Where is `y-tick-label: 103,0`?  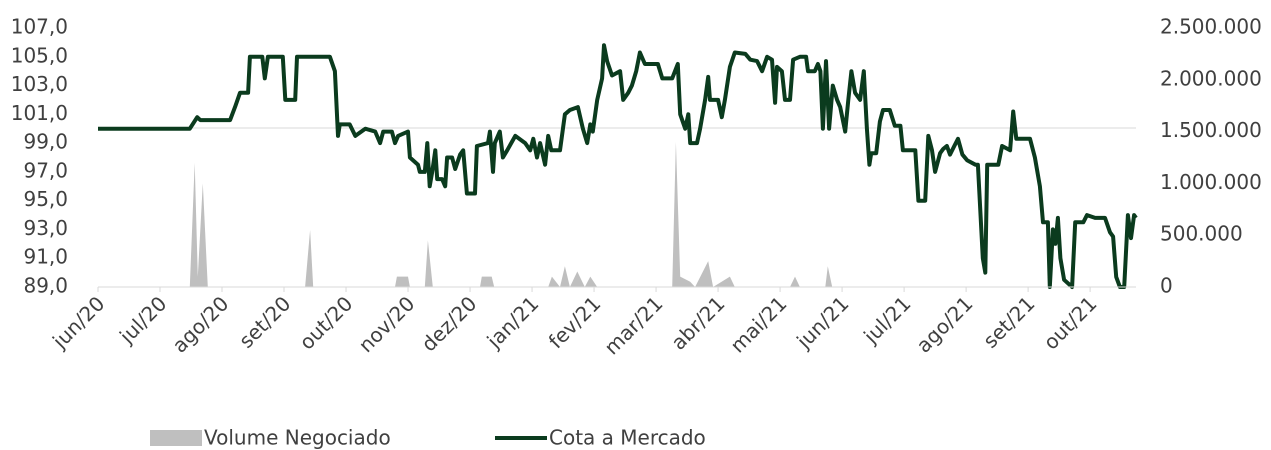 y-tick-label: 103,0 is located at coordinates (39, 84).